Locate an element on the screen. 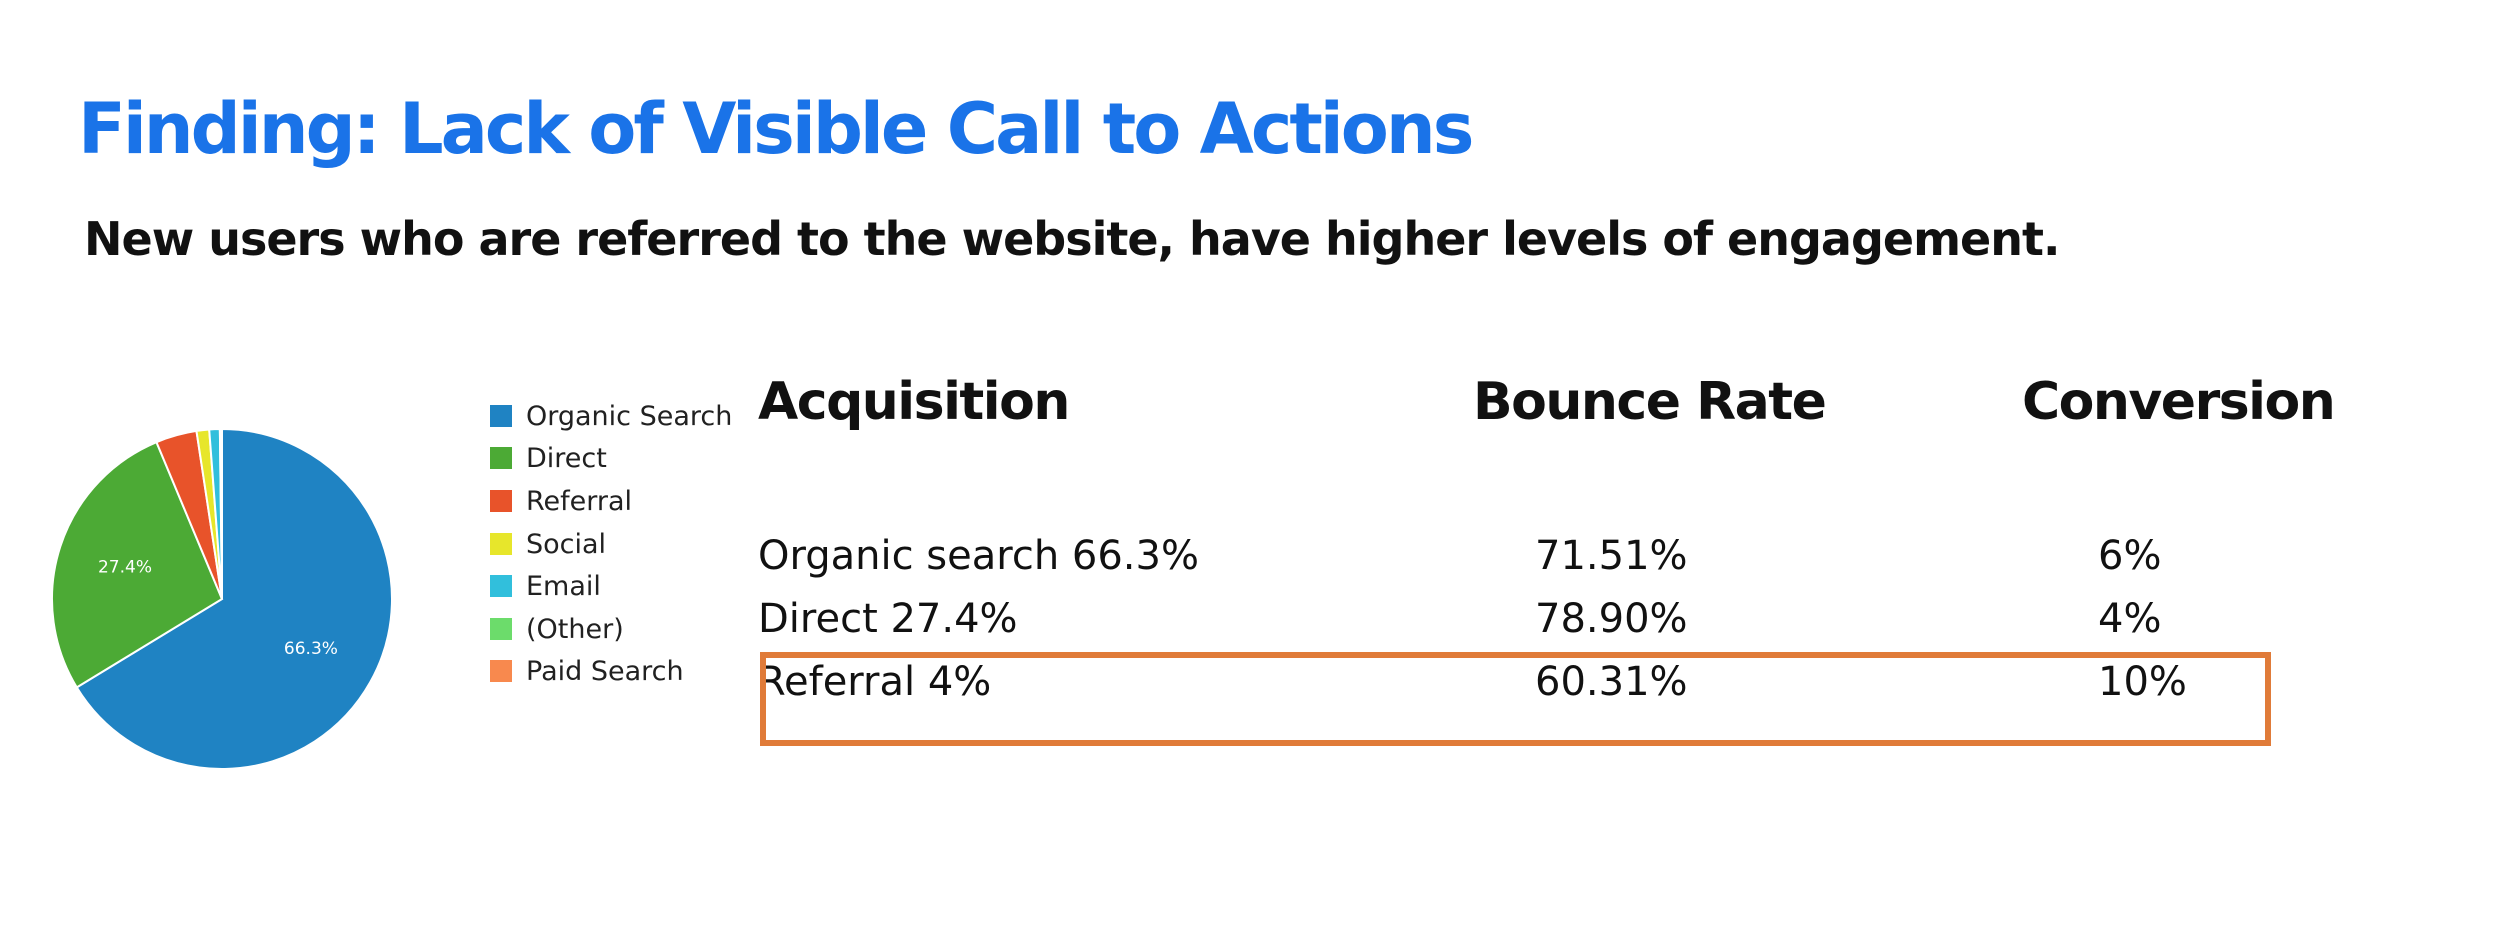 This screenshot has width=2500, height=951. legend-label: Paid Search is located at coordinates (605, 671).